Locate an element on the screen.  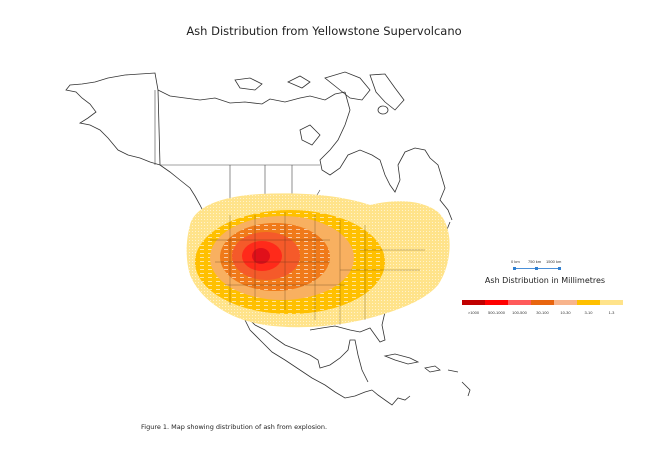
scale-bar: 0 km 750 km 1500 km is located at coordinates (536, 266).